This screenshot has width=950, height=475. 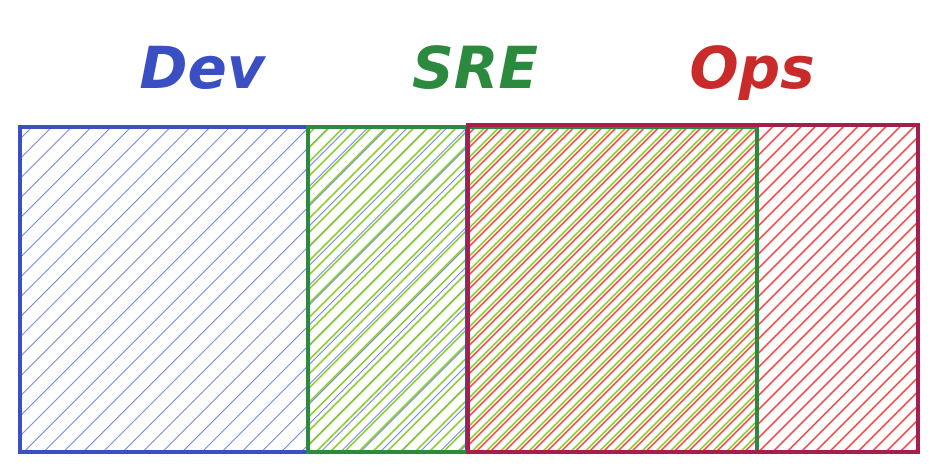 What do you see at coordinates (202, 68) in the screenshot?
I see `dev-label: Dev` at bounding box center [202, 68].